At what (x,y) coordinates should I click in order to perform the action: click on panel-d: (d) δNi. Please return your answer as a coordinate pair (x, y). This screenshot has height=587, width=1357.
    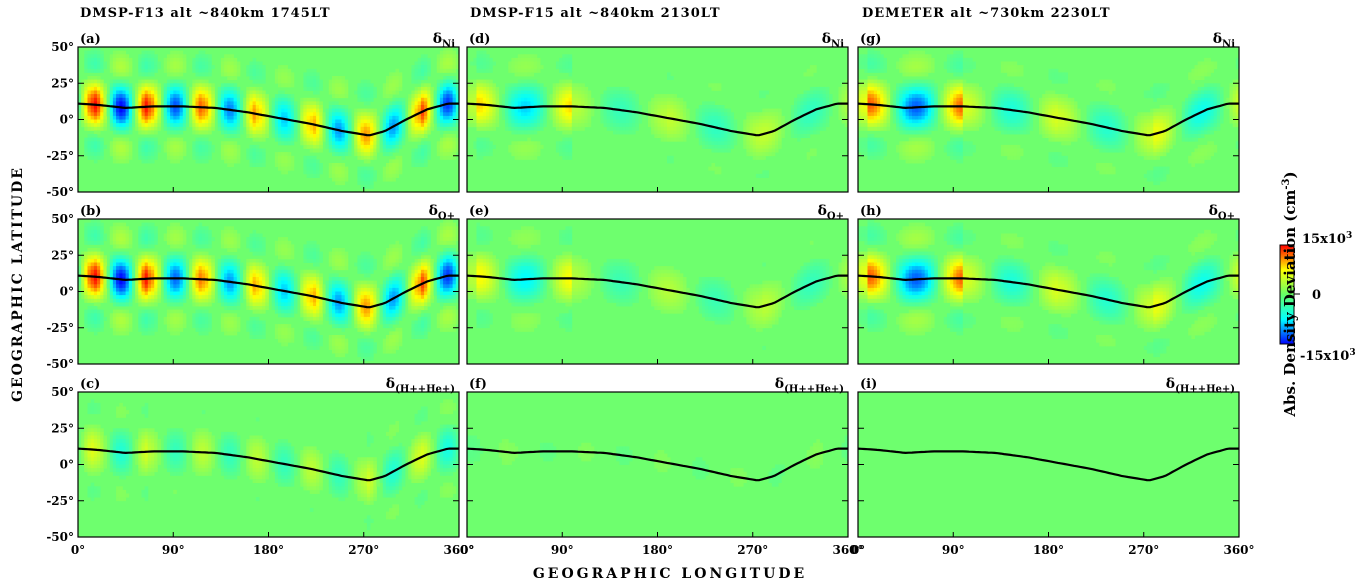
    Looking at the image, I should click on (657, 112).